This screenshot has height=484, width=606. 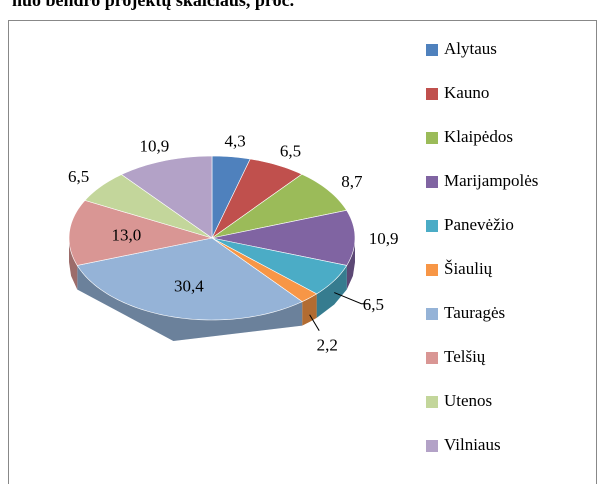 What do you see at coordinates (468, 268) in the screenshot?
I see `legend-label: Šiaulių` at bounding box center [468, 268].